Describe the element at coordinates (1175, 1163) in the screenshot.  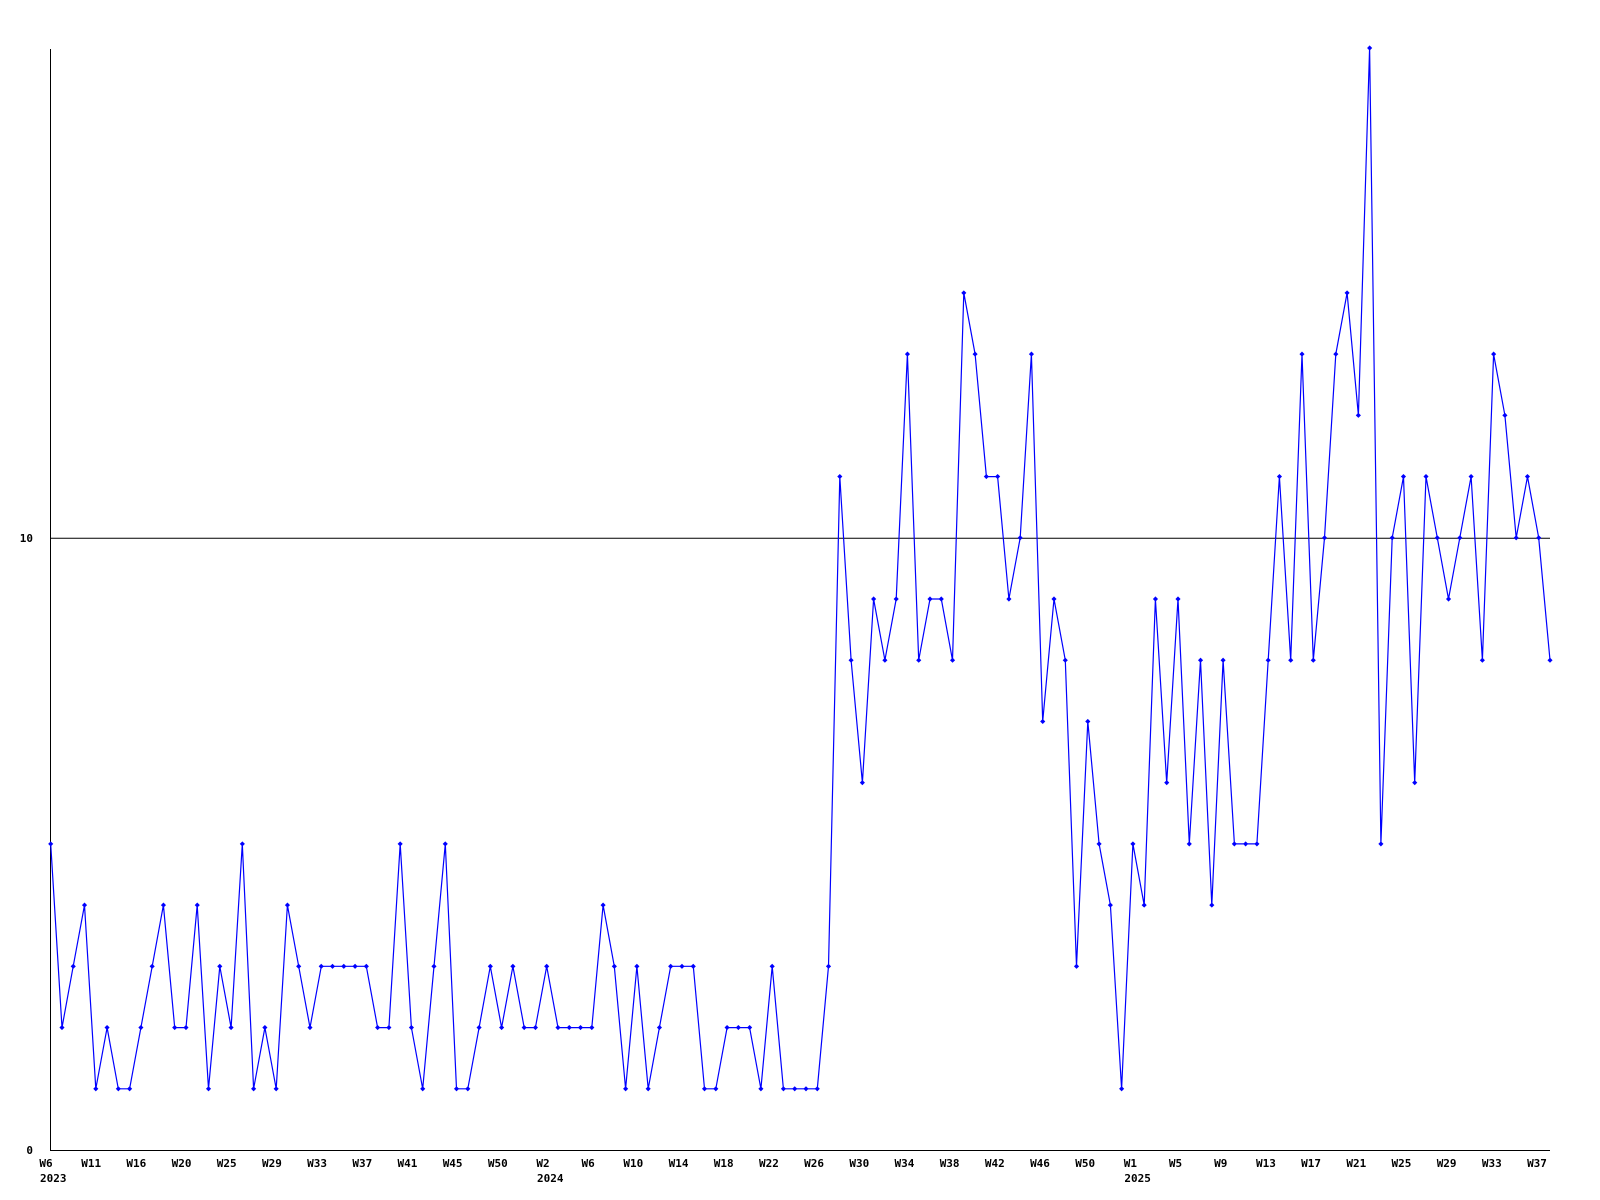
I see `x-tick-label: W5` at that location.